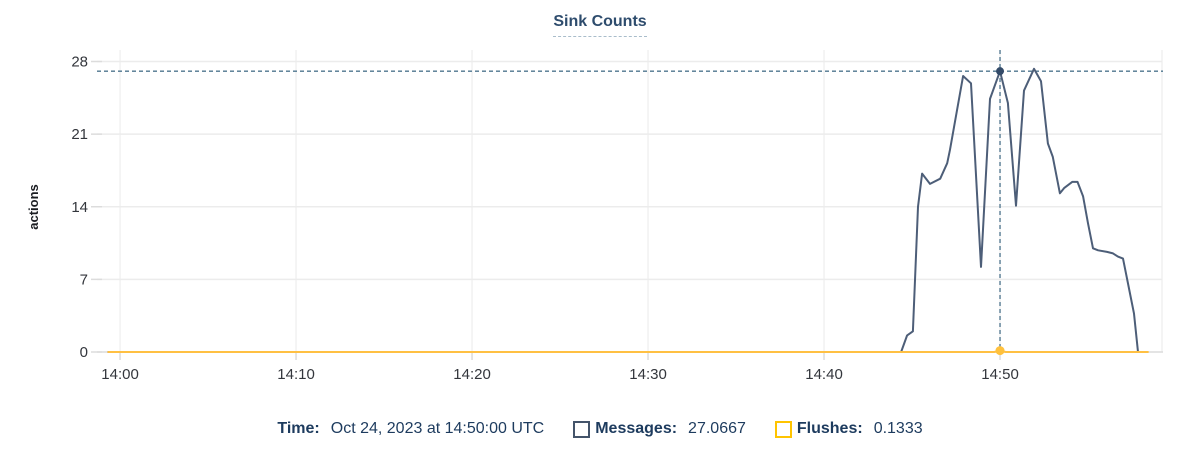  I want to click on chart-title: Sink Counts, so click(600, 25).